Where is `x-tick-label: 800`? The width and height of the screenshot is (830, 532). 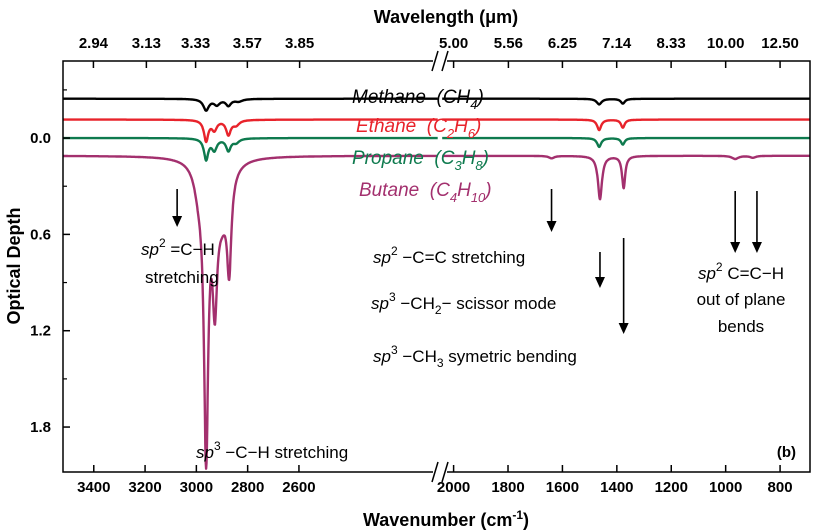 x-tick-label: 800 is located at coordinates (780, 487).